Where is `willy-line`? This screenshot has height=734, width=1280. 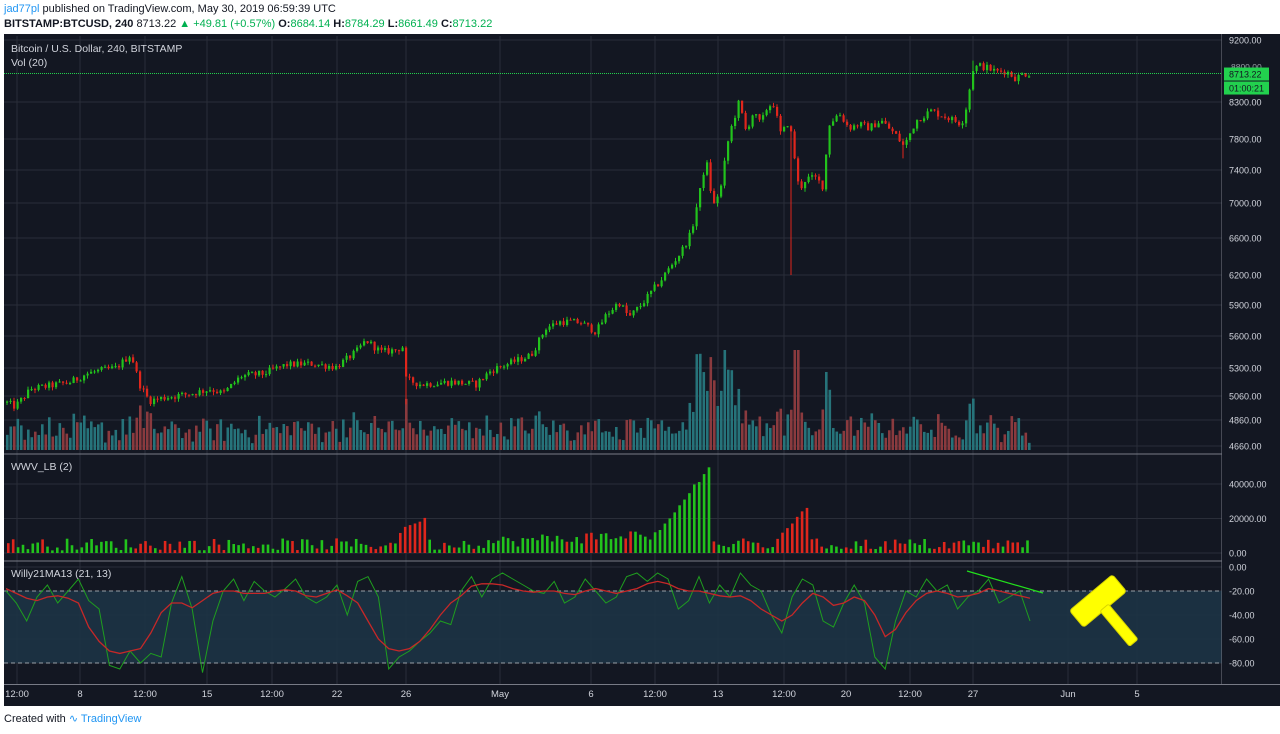 willy-line is located at coordinates (518, 622).